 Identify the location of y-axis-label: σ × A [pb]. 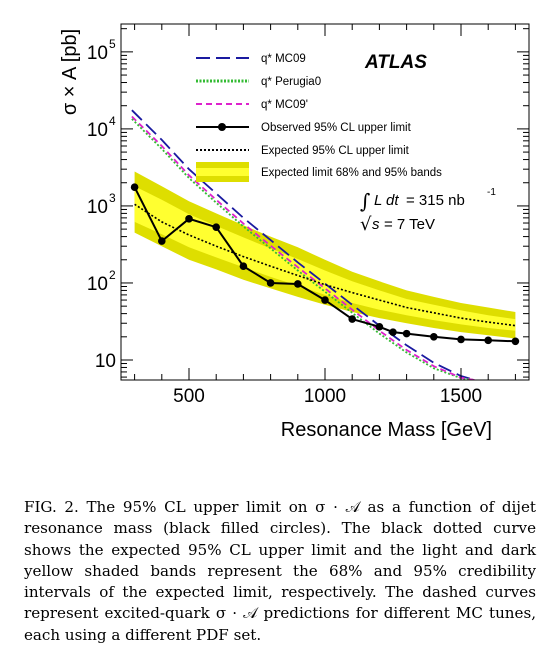
(70, 72).